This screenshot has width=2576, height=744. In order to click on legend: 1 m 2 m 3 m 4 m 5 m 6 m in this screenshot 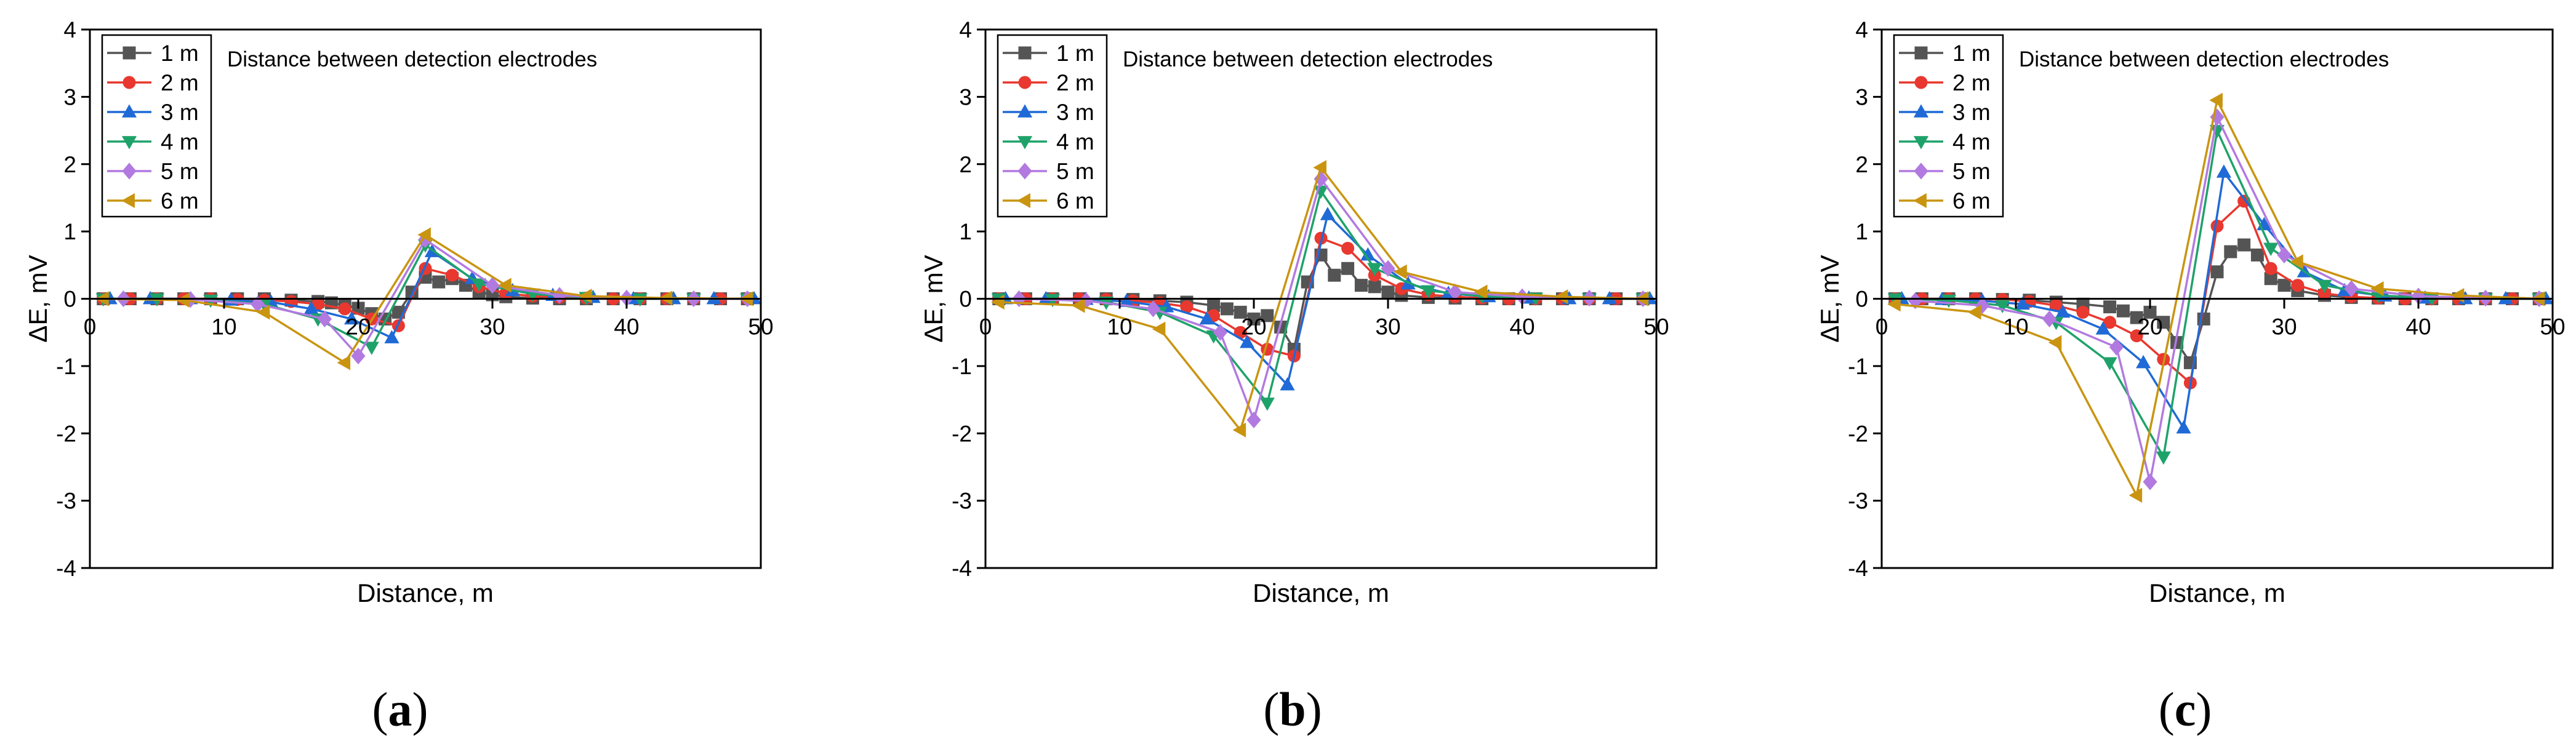, I will do `click(1052, 126)`.